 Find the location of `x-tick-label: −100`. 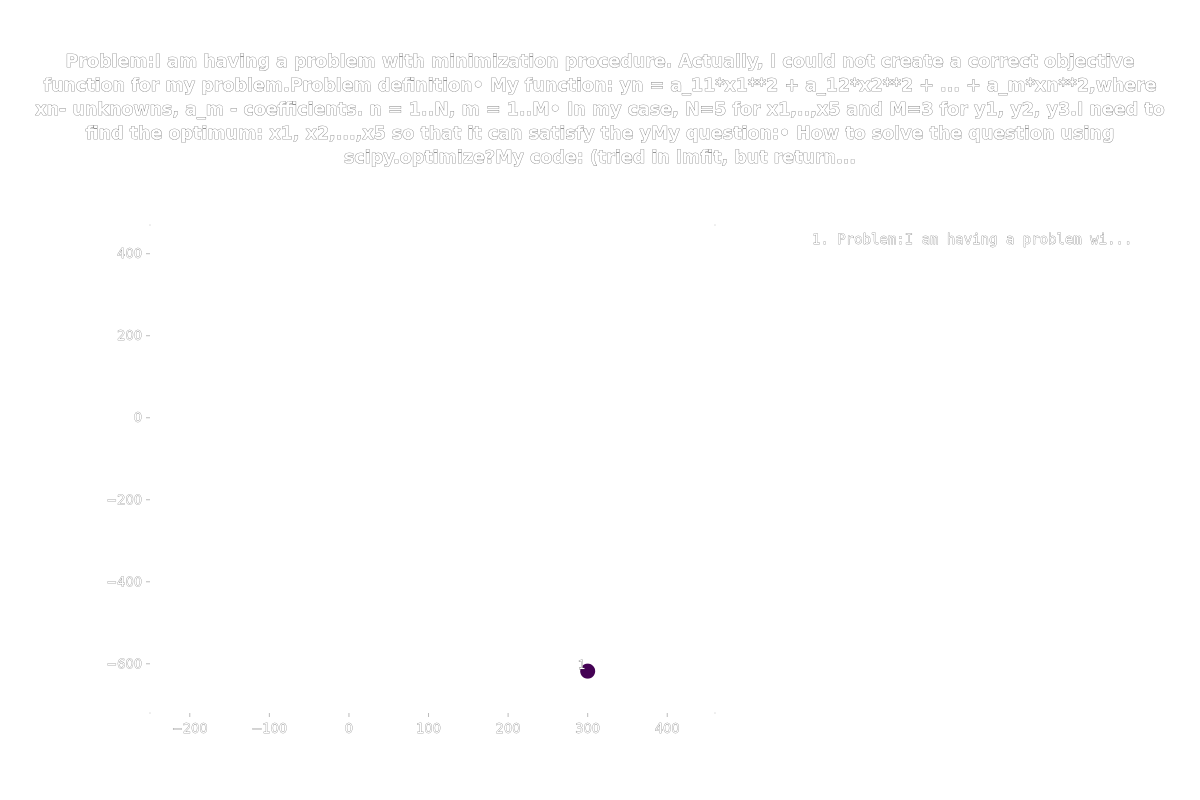

x-tick-label: −100 is located at coordinates (270, 729).